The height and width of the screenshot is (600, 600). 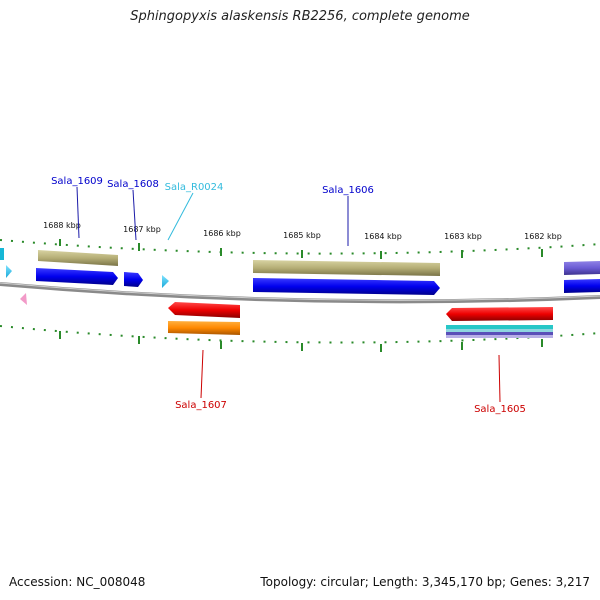 I want to click on scale-label-1683: 1683 kbp, so click(x=463, y=236).